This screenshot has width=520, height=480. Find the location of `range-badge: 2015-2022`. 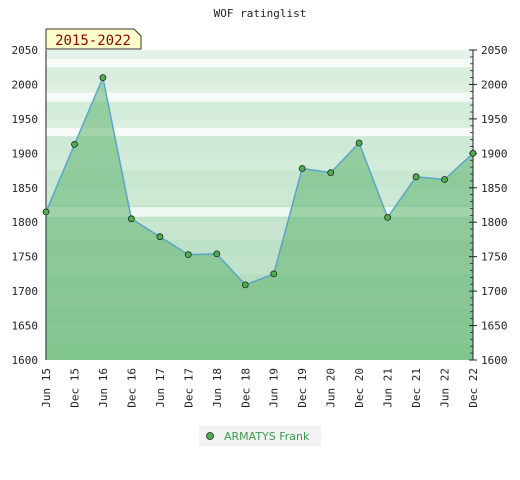

range-badge: 2015-2022 is located at coordinates (93, 39).